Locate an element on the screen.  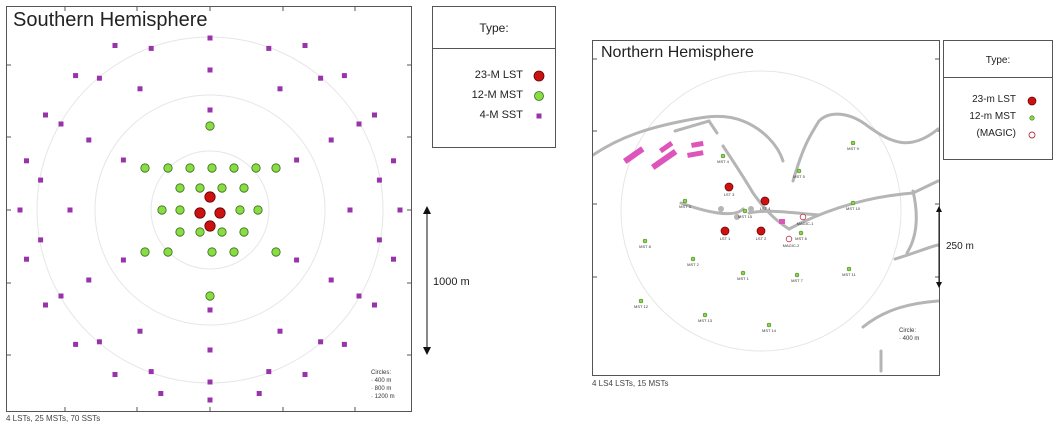
range-circle is located at coordinates (210, 210).